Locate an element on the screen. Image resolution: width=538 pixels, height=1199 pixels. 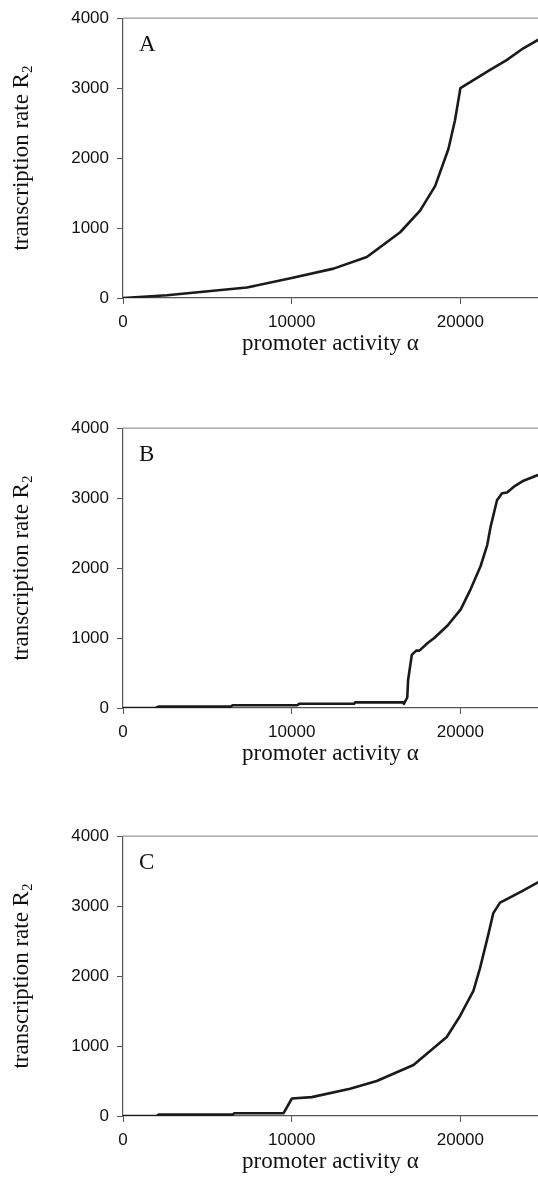
annotation: C is located at coordinates (147, 862).